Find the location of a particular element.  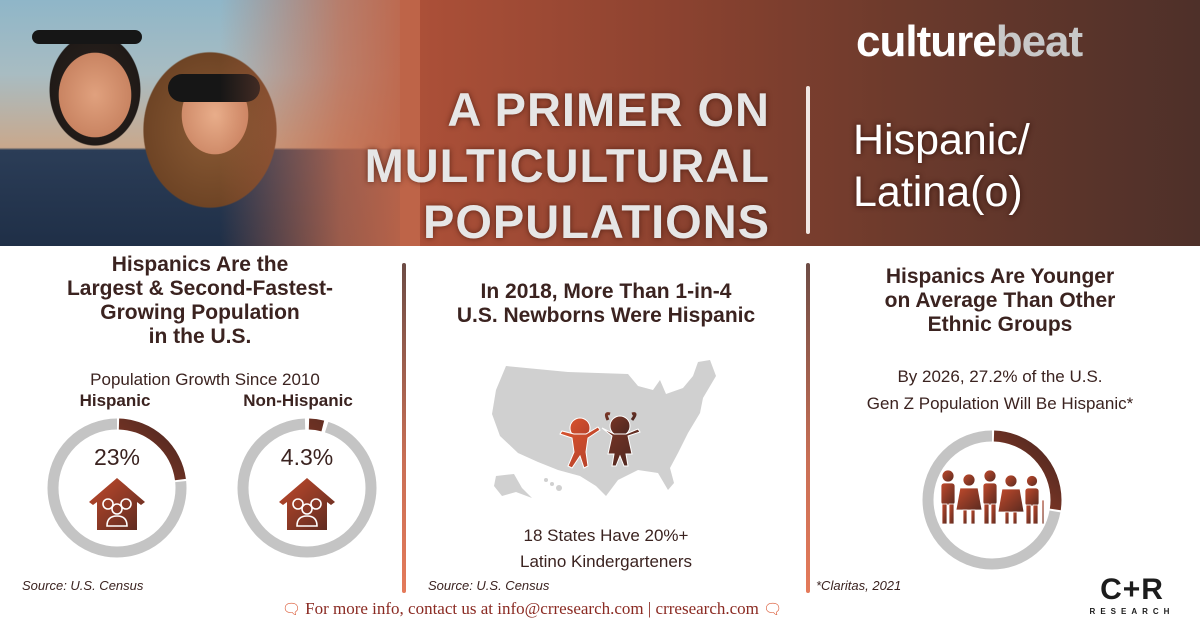

heading-line: Hispanics Are Younger is located at coordinates (1000, 276).